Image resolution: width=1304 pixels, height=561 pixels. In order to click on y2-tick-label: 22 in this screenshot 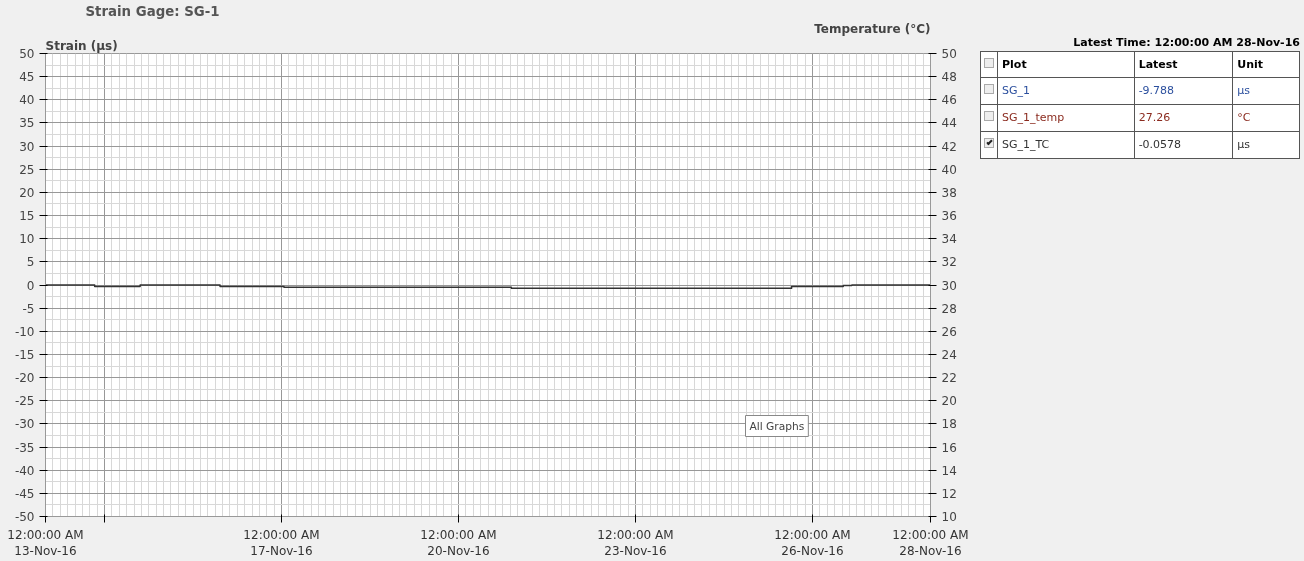, I will do `click(949, 378)`.